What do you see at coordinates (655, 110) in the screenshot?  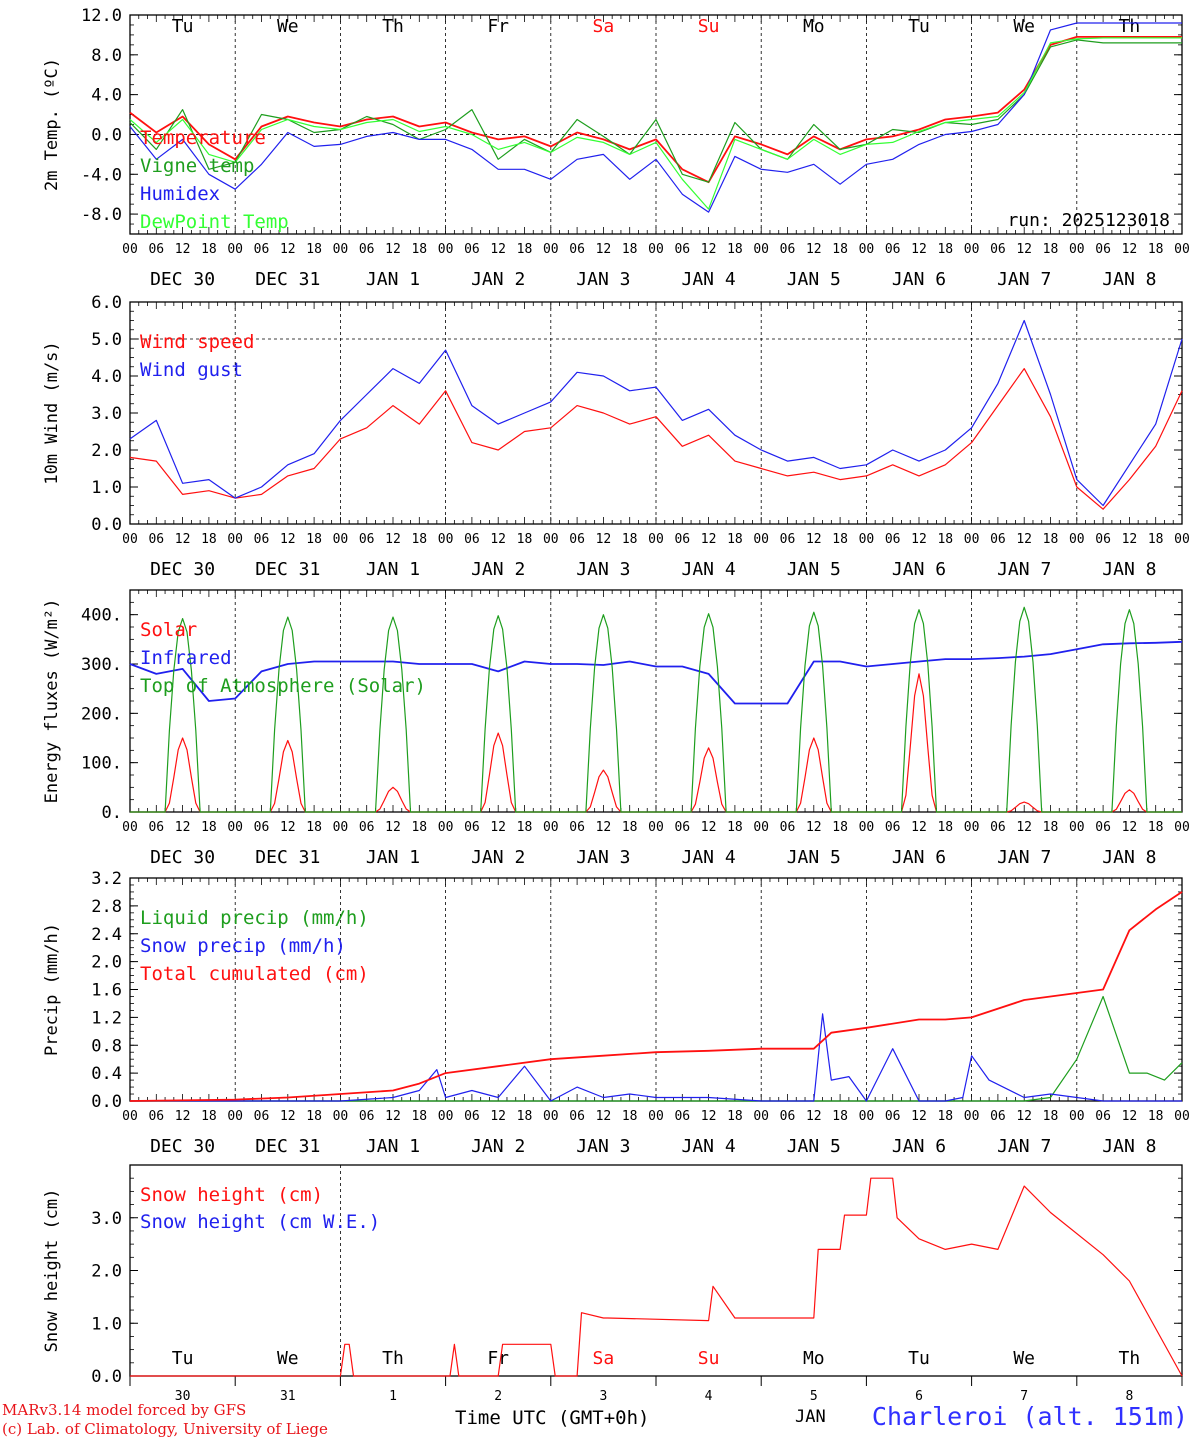 I see `series-temperature` at bounding box center [655, 110].